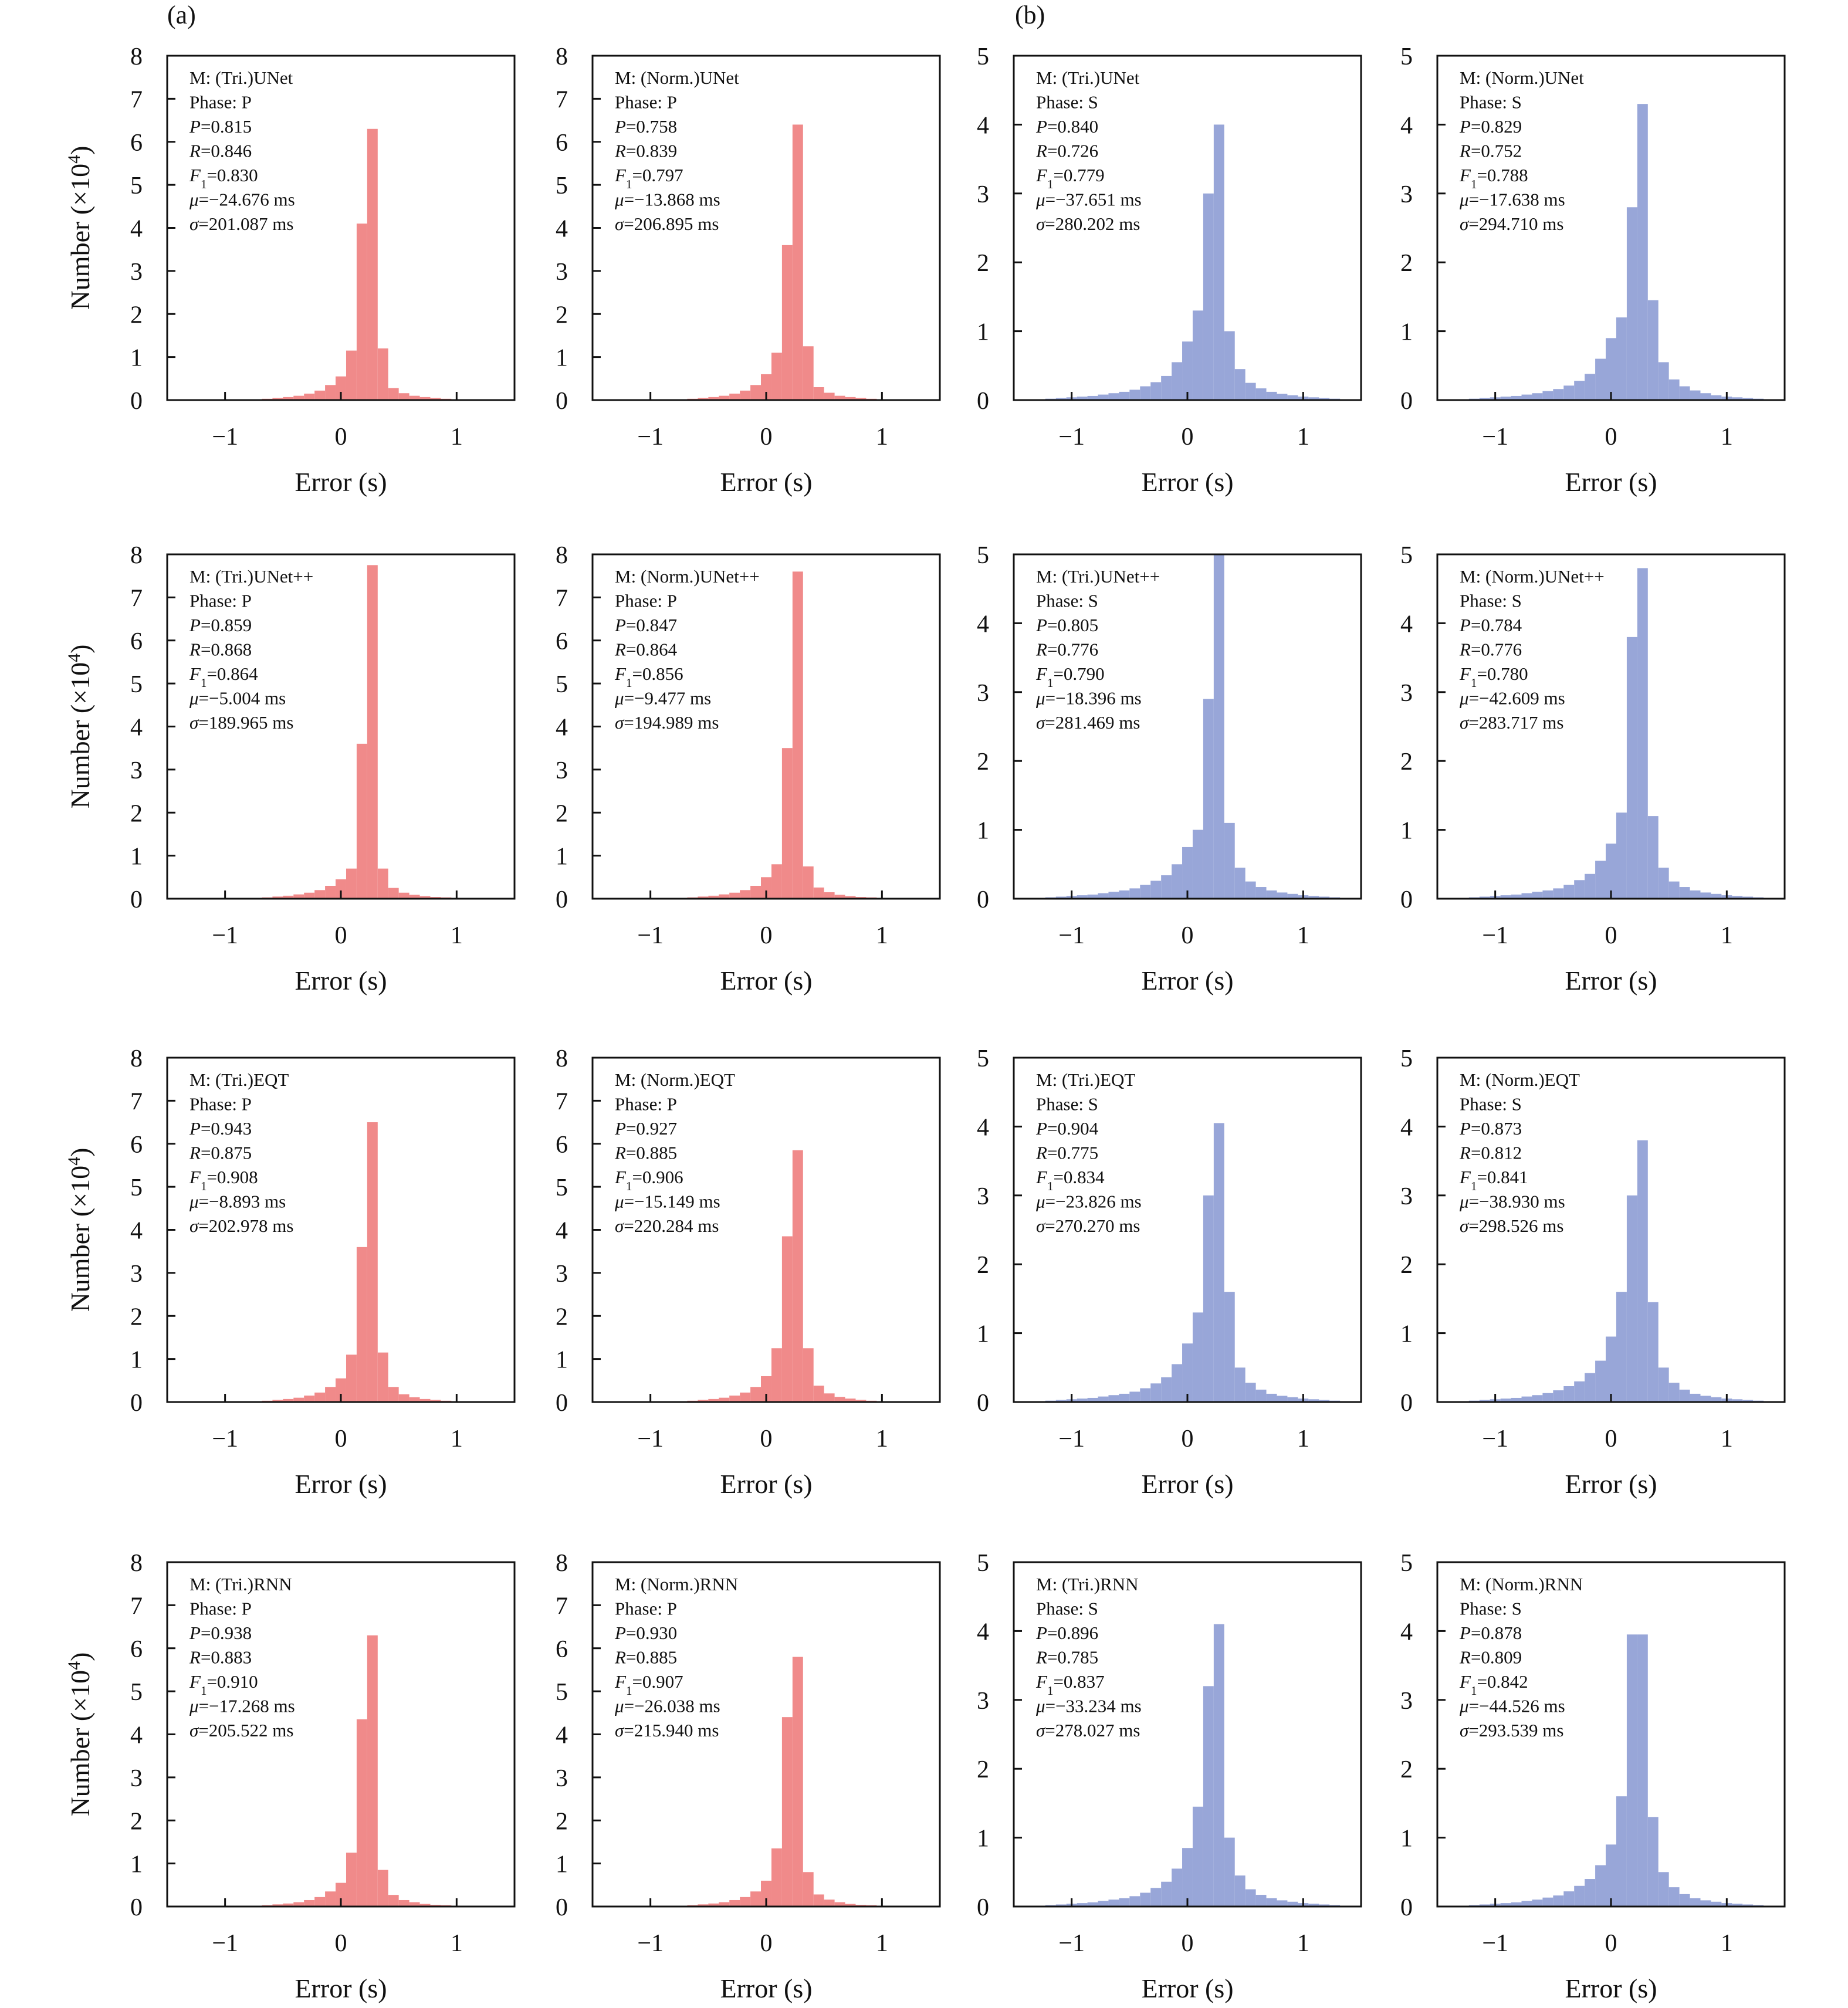 The width and height of the screenshot is (1848, 2008). I want to click on mean-label: μ=−9.477 ms, so click(663, 698).